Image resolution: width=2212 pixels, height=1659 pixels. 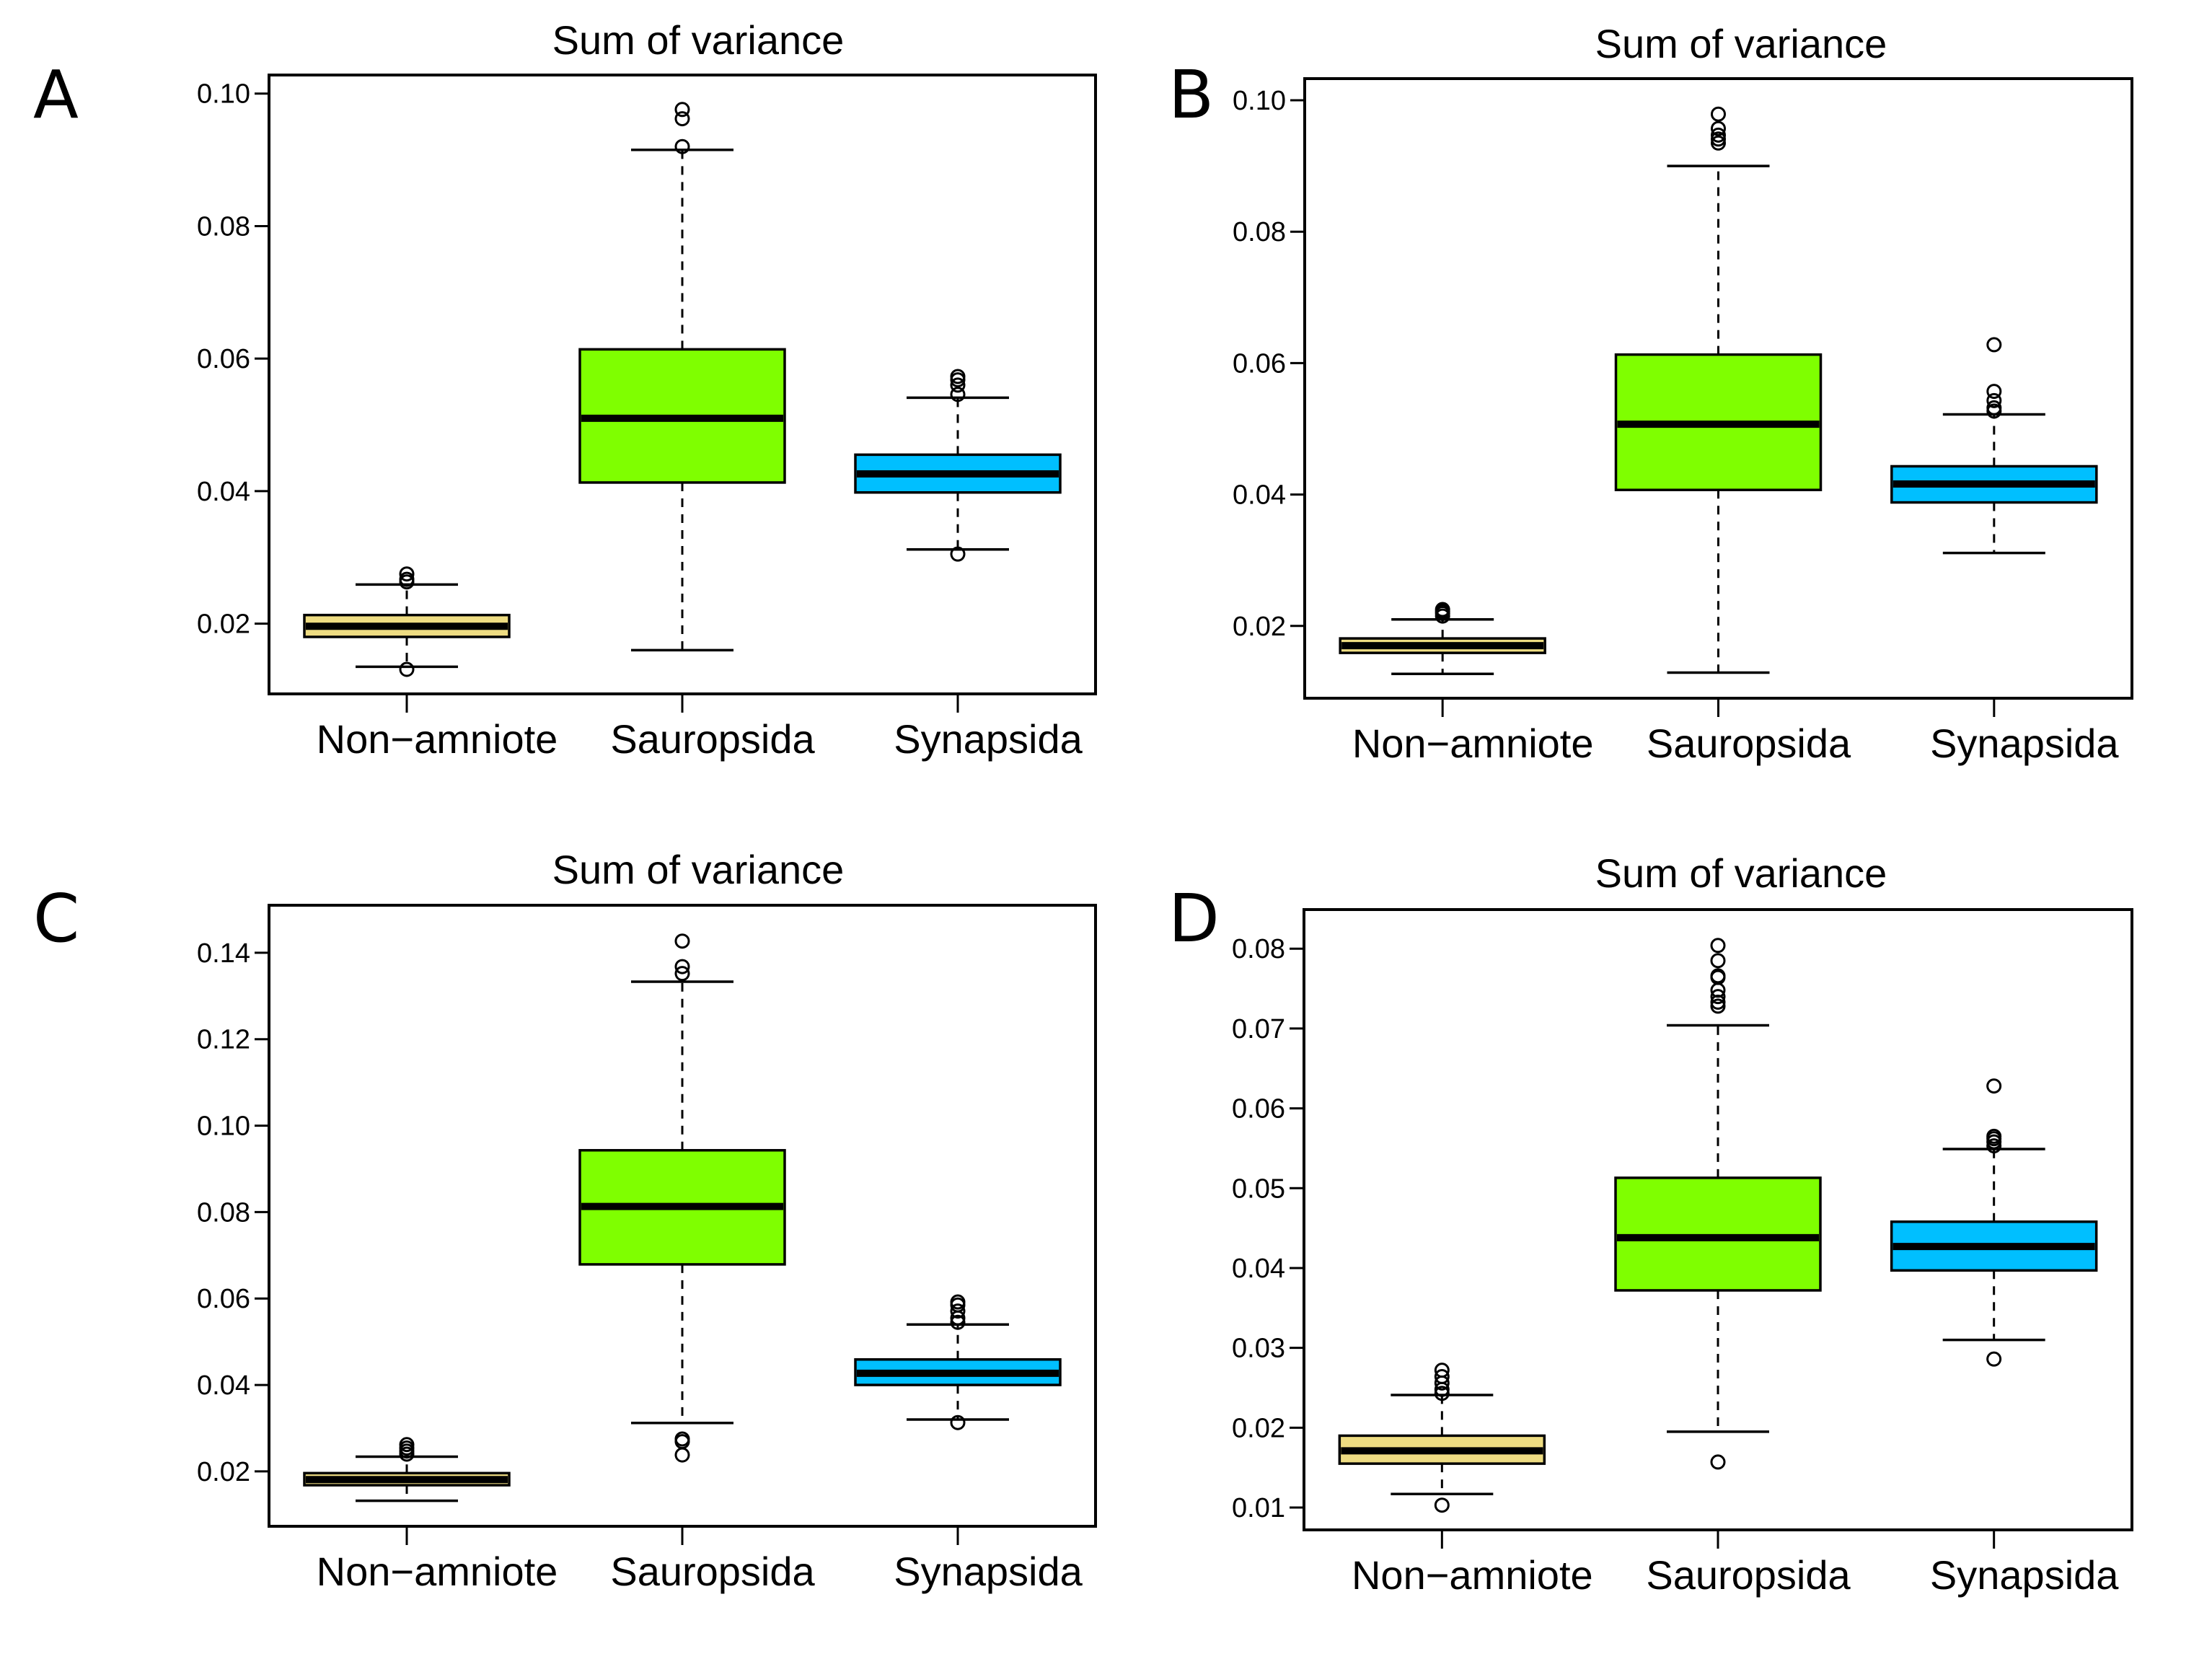 I want to click on y-tick-label: 0.01, so click(x=1258, y=1508).